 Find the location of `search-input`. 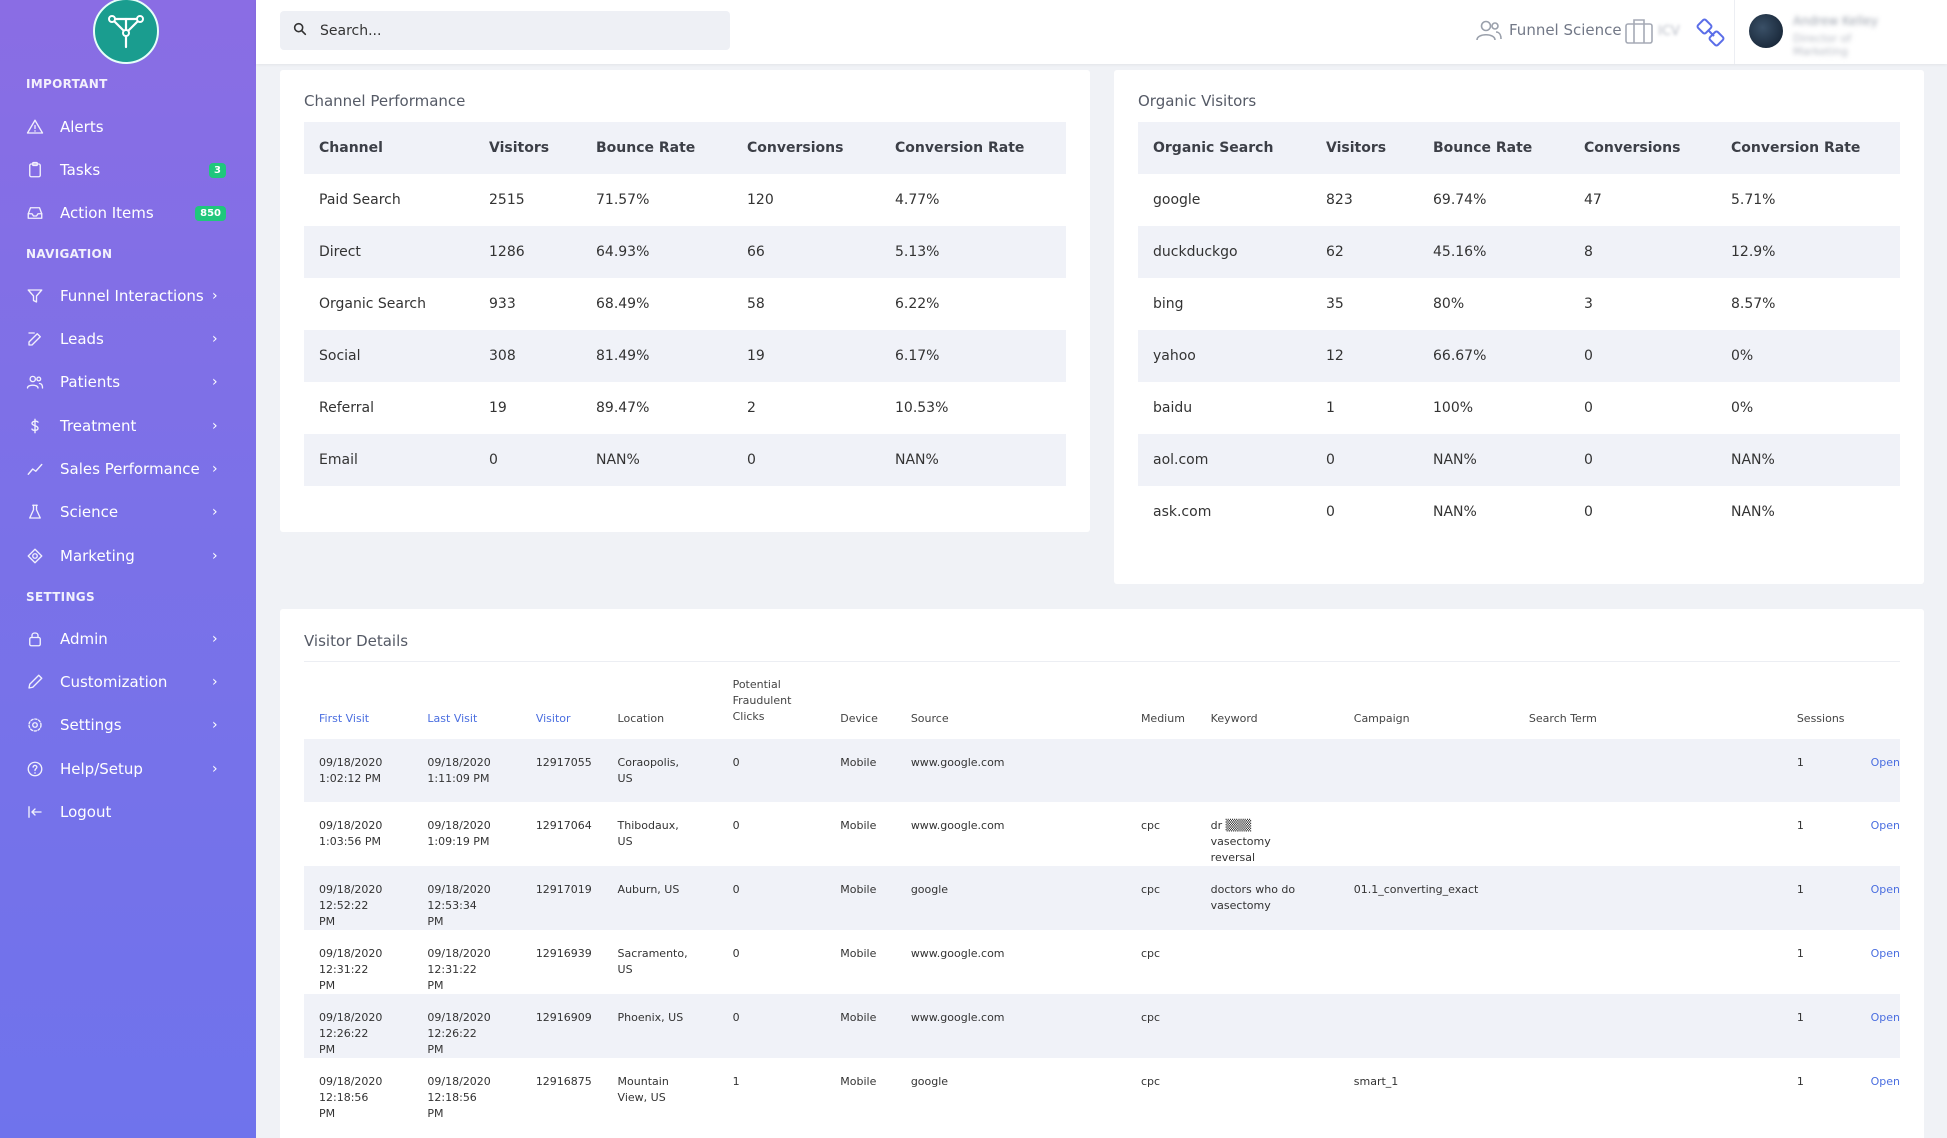

search-input is located at coordinates (520, 30).